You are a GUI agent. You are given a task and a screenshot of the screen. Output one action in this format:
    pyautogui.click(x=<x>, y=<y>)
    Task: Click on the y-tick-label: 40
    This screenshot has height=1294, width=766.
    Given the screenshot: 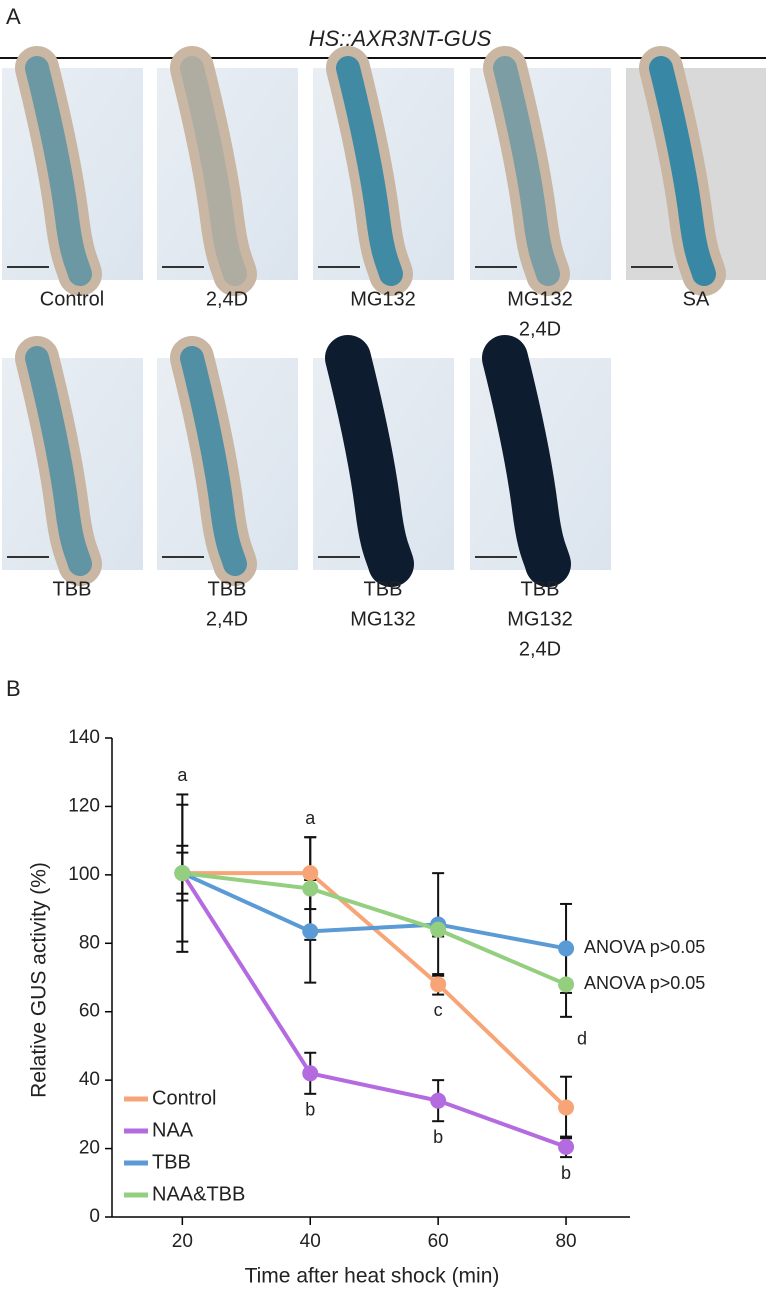 What is the action you would take?
    pyautogui.click(x=89, y=1079)
    